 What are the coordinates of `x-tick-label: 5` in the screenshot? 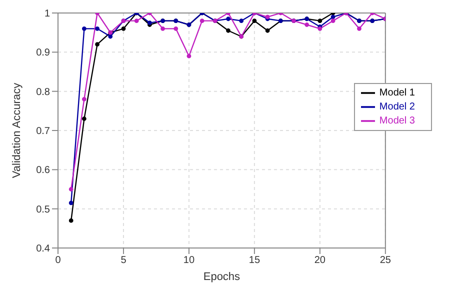 It's located at (123, 260).